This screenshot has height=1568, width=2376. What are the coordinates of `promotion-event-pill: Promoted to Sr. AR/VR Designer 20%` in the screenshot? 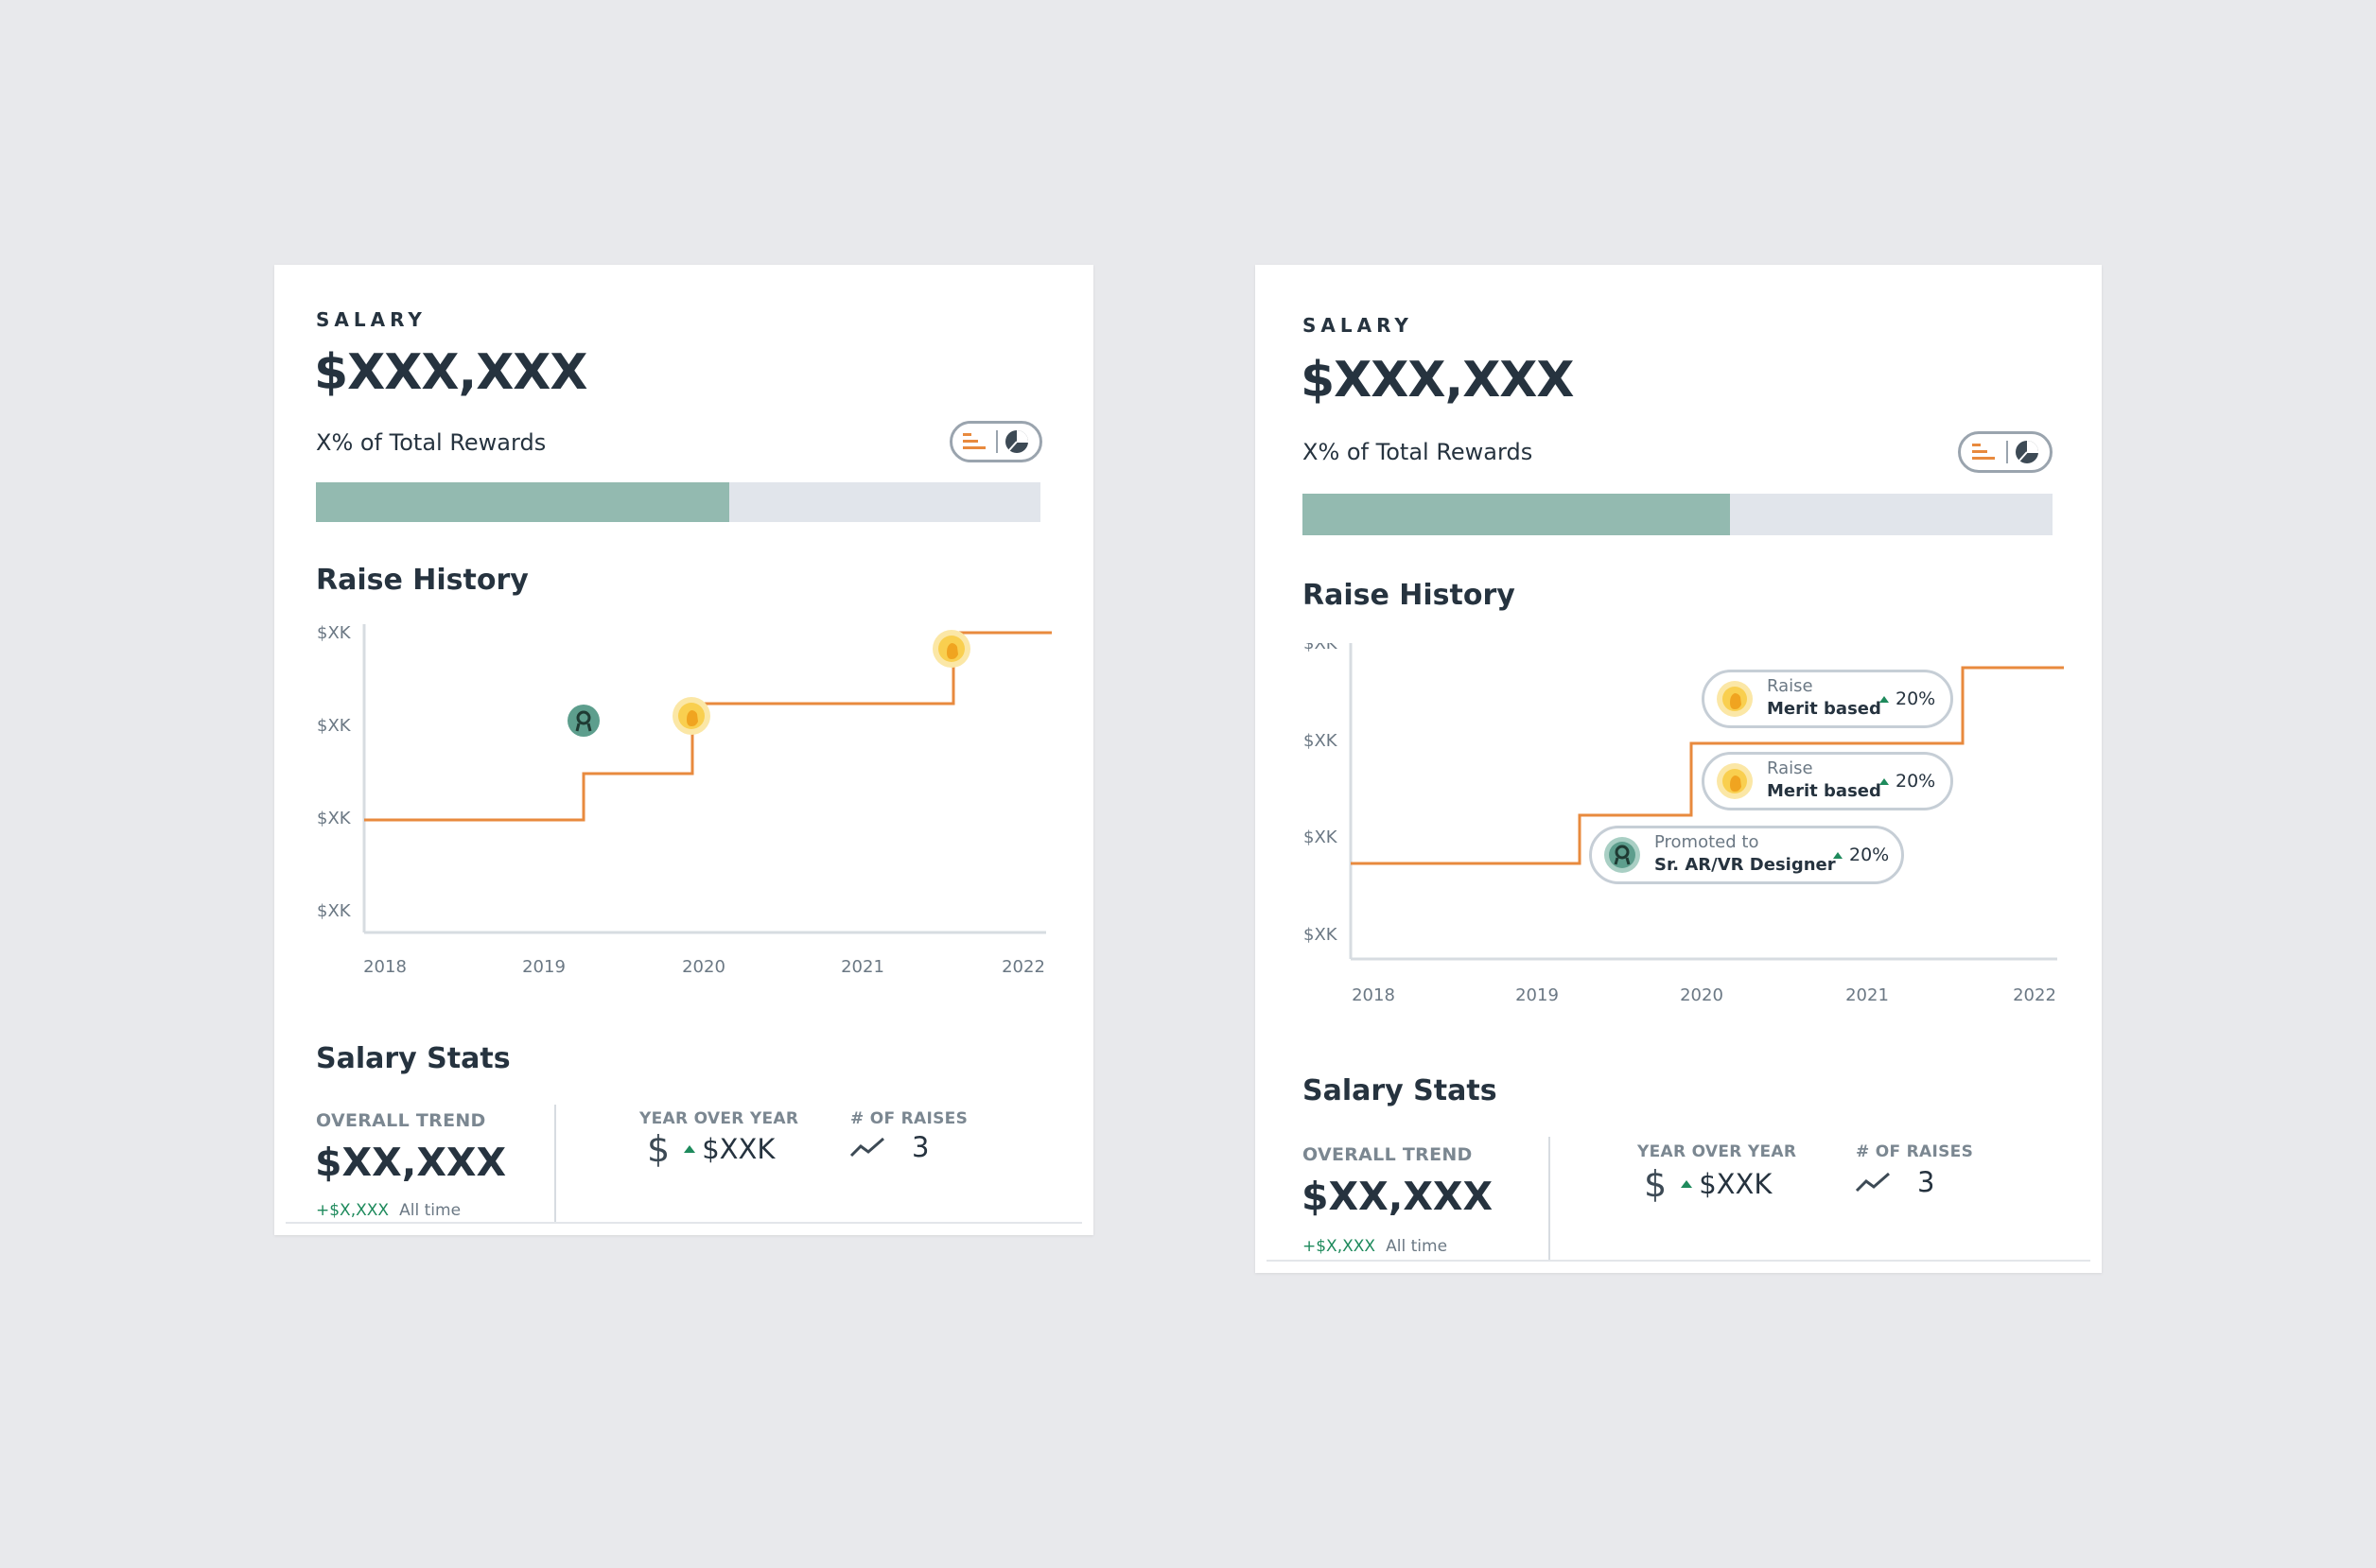 It's located at (1747, 855).